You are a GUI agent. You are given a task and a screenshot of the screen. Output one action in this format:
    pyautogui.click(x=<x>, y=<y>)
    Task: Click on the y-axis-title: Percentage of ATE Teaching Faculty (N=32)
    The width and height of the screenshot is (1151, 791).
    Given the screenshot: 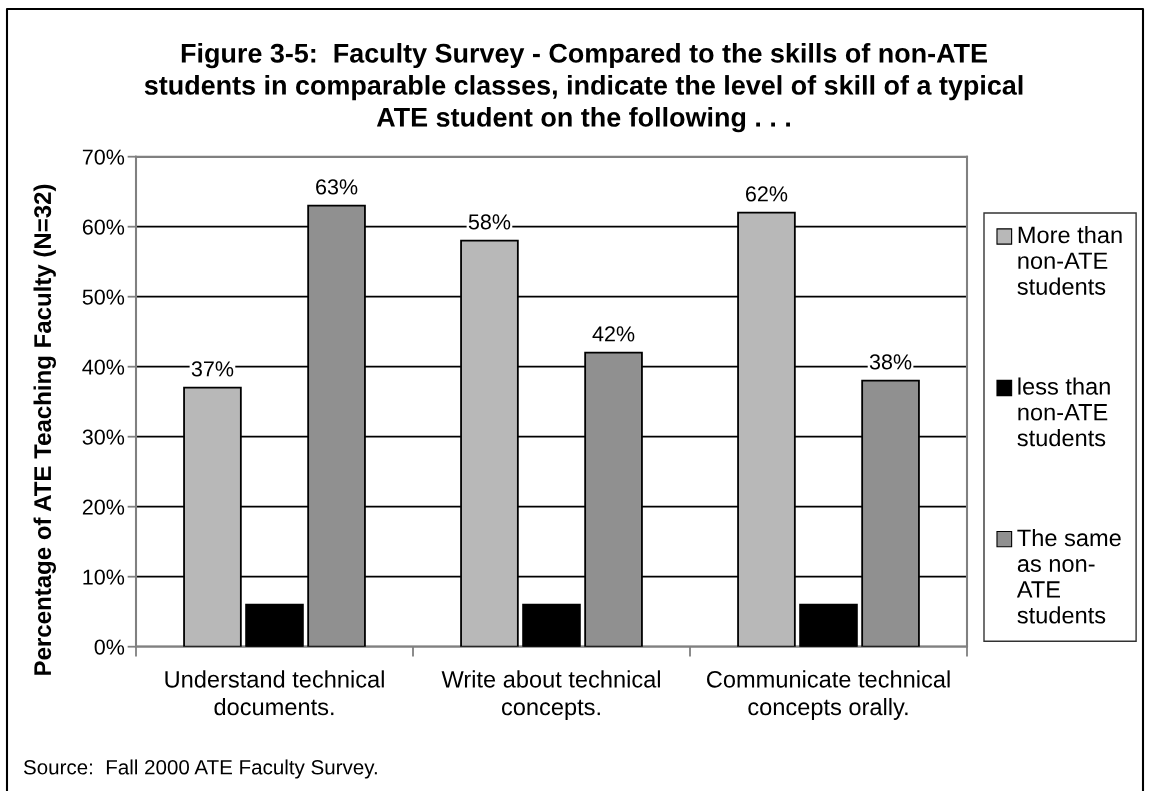 What is the action you would take?
    pyautogui.click(x=44, y=429)
    